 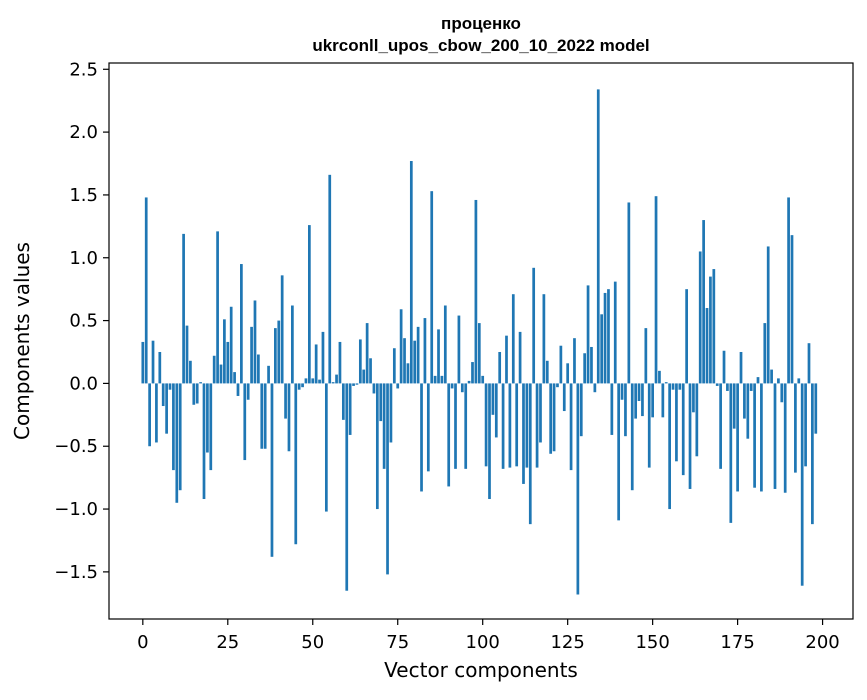 What do you see at coordinates (83, 132) in the screenshot?
I see `y-tick-label: 2.0` at bounding box center [83, 132].